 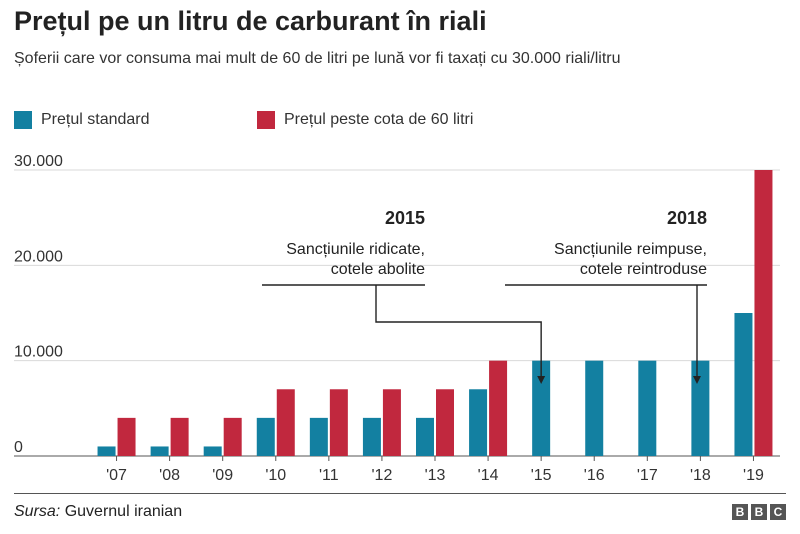 I want to click on annotation-year: 2018, so click(x=687, y=218).